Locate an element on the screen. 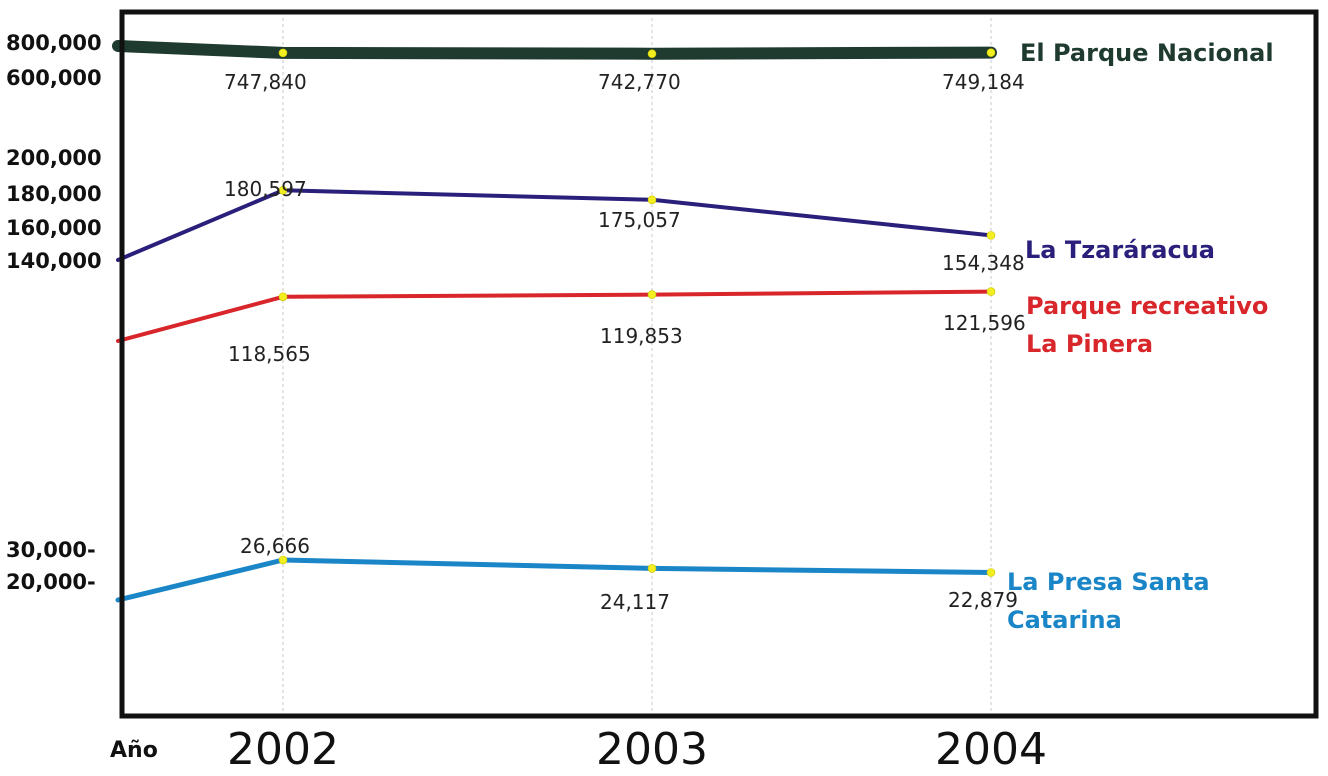  series-name: La Tzaráracua is located at coordinates (1120, 250).